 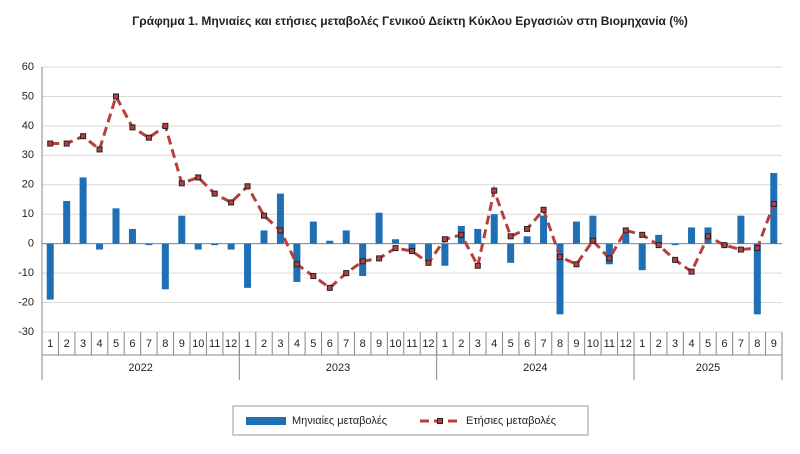 What do you see at coordinates (410, 420) in the screenshot?
I see `legend-box` at bounding box center [410, 420].